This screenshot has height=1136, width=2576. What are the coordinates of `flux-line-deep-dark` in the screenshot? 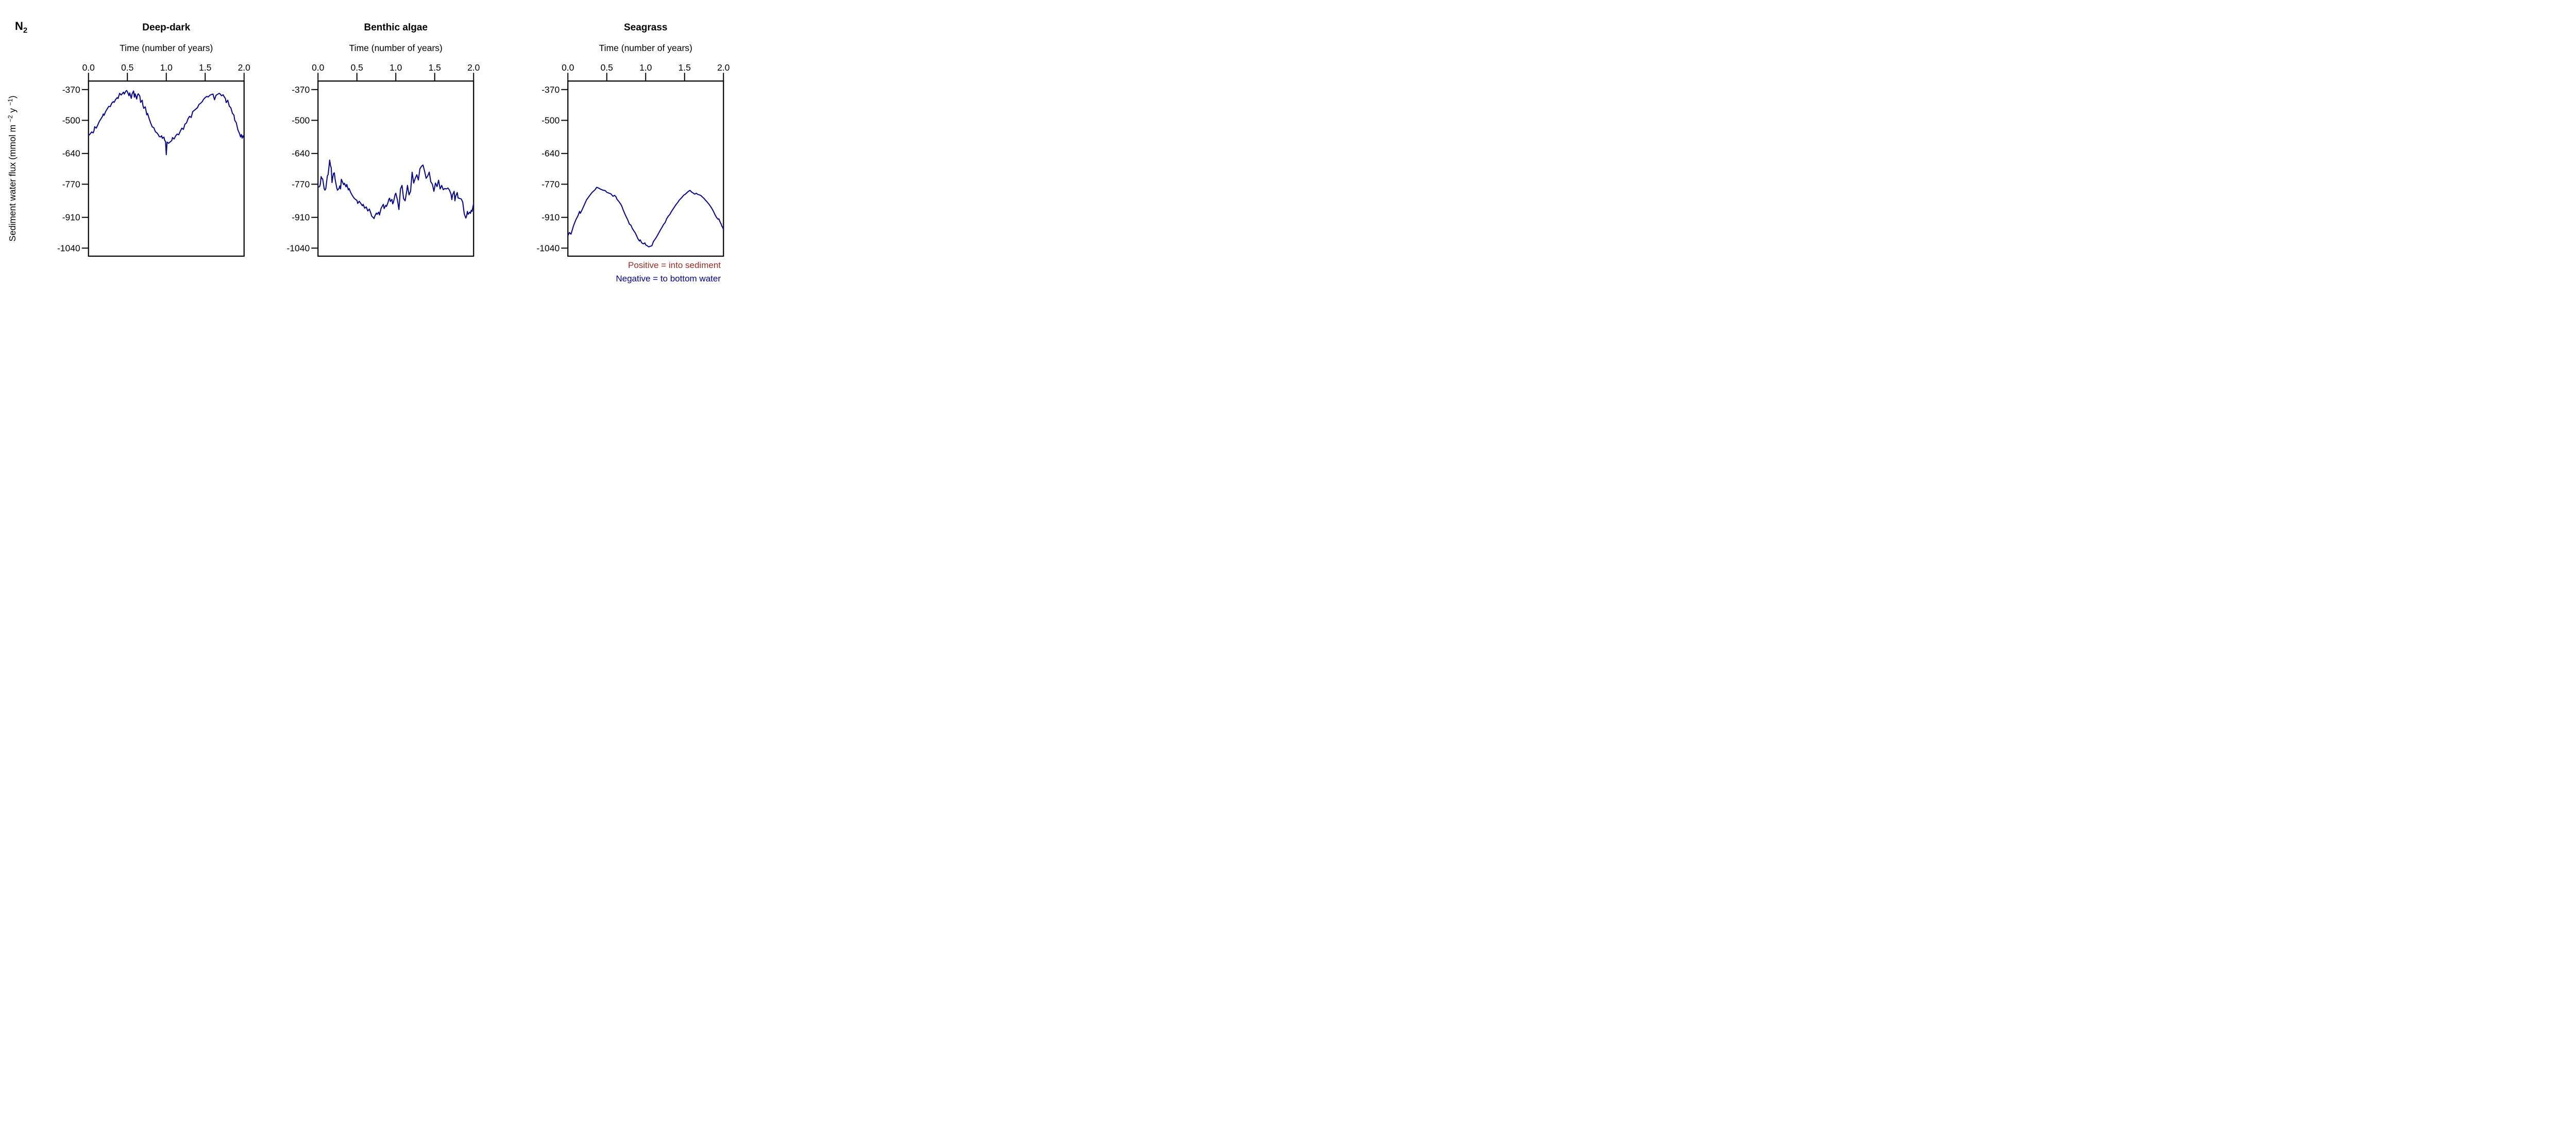 It's located at (167, 123).